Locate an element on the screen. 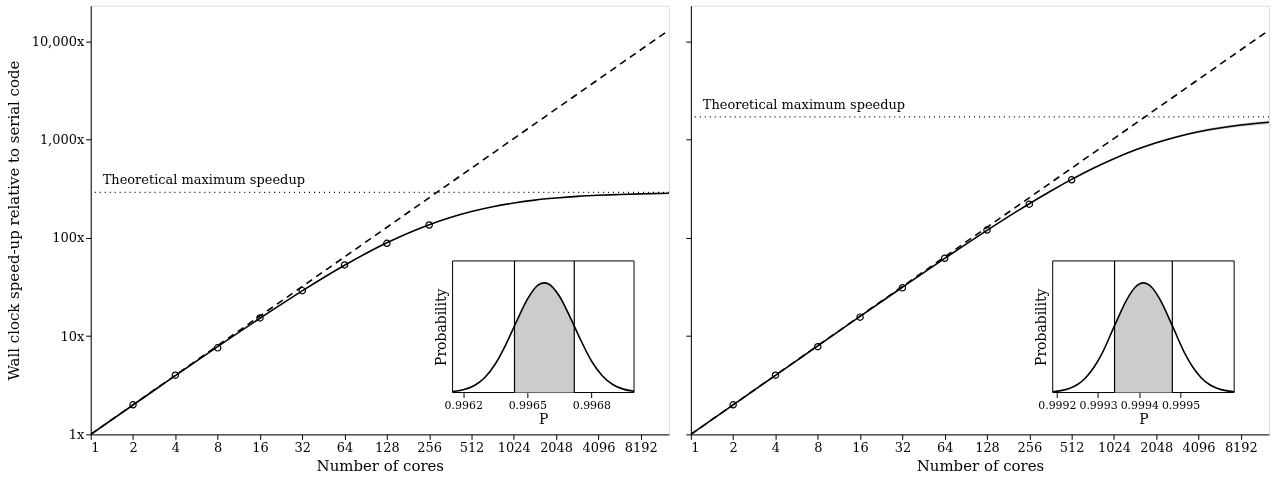 This screenshot has width=1283, height=481. x-tick-label: 0.9965 is located at coordinates (527, 405).